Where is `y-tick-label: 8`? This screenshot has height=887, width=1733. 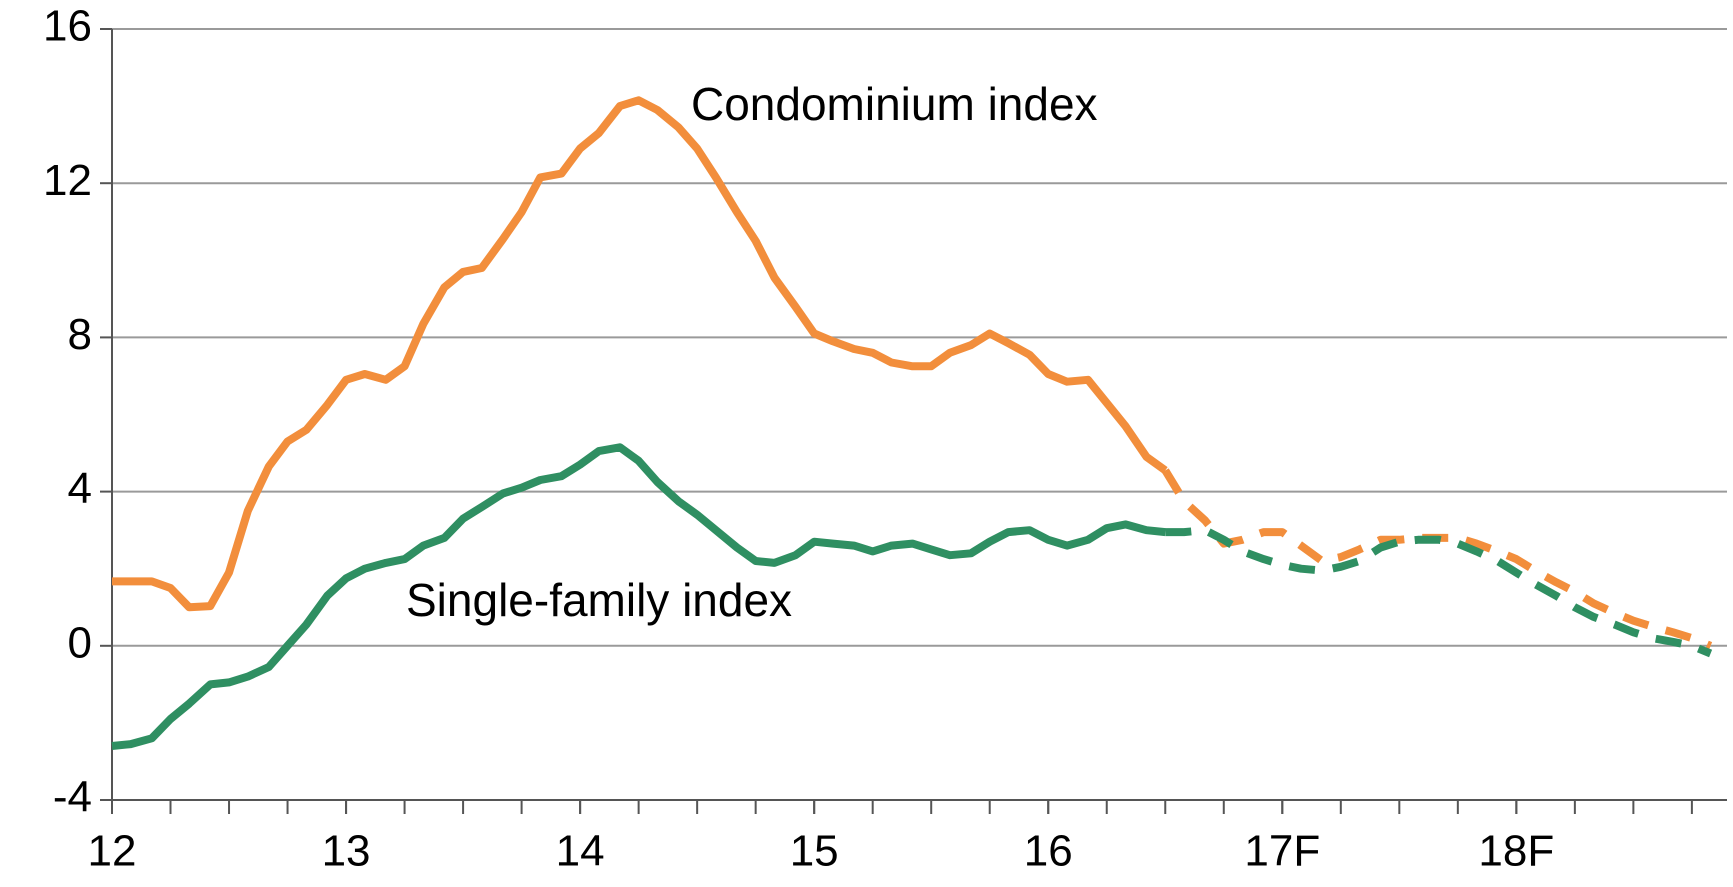
y-tick-label: 8 is located at coordinates (80, 334).